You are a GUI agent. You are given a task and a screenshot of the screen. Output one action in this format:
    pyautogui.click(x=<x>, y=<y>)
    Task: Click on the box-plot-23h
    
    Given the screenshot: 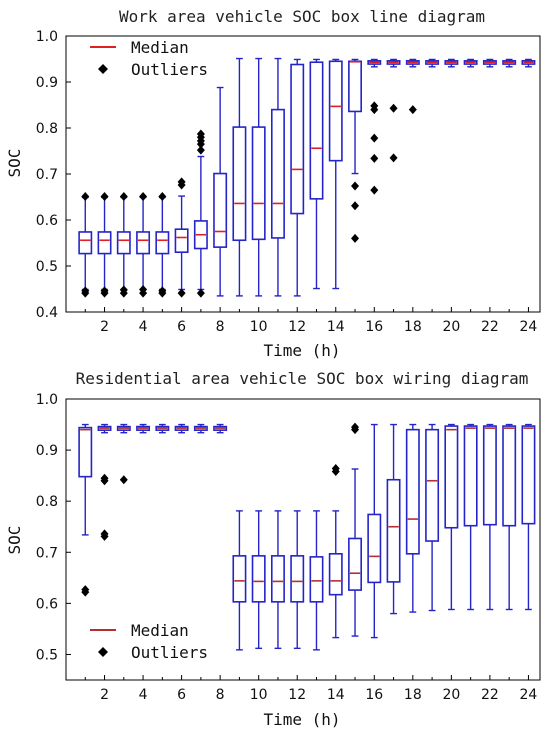 What is the action you would take?
    pyautogui.click(x=509, y=63)
    